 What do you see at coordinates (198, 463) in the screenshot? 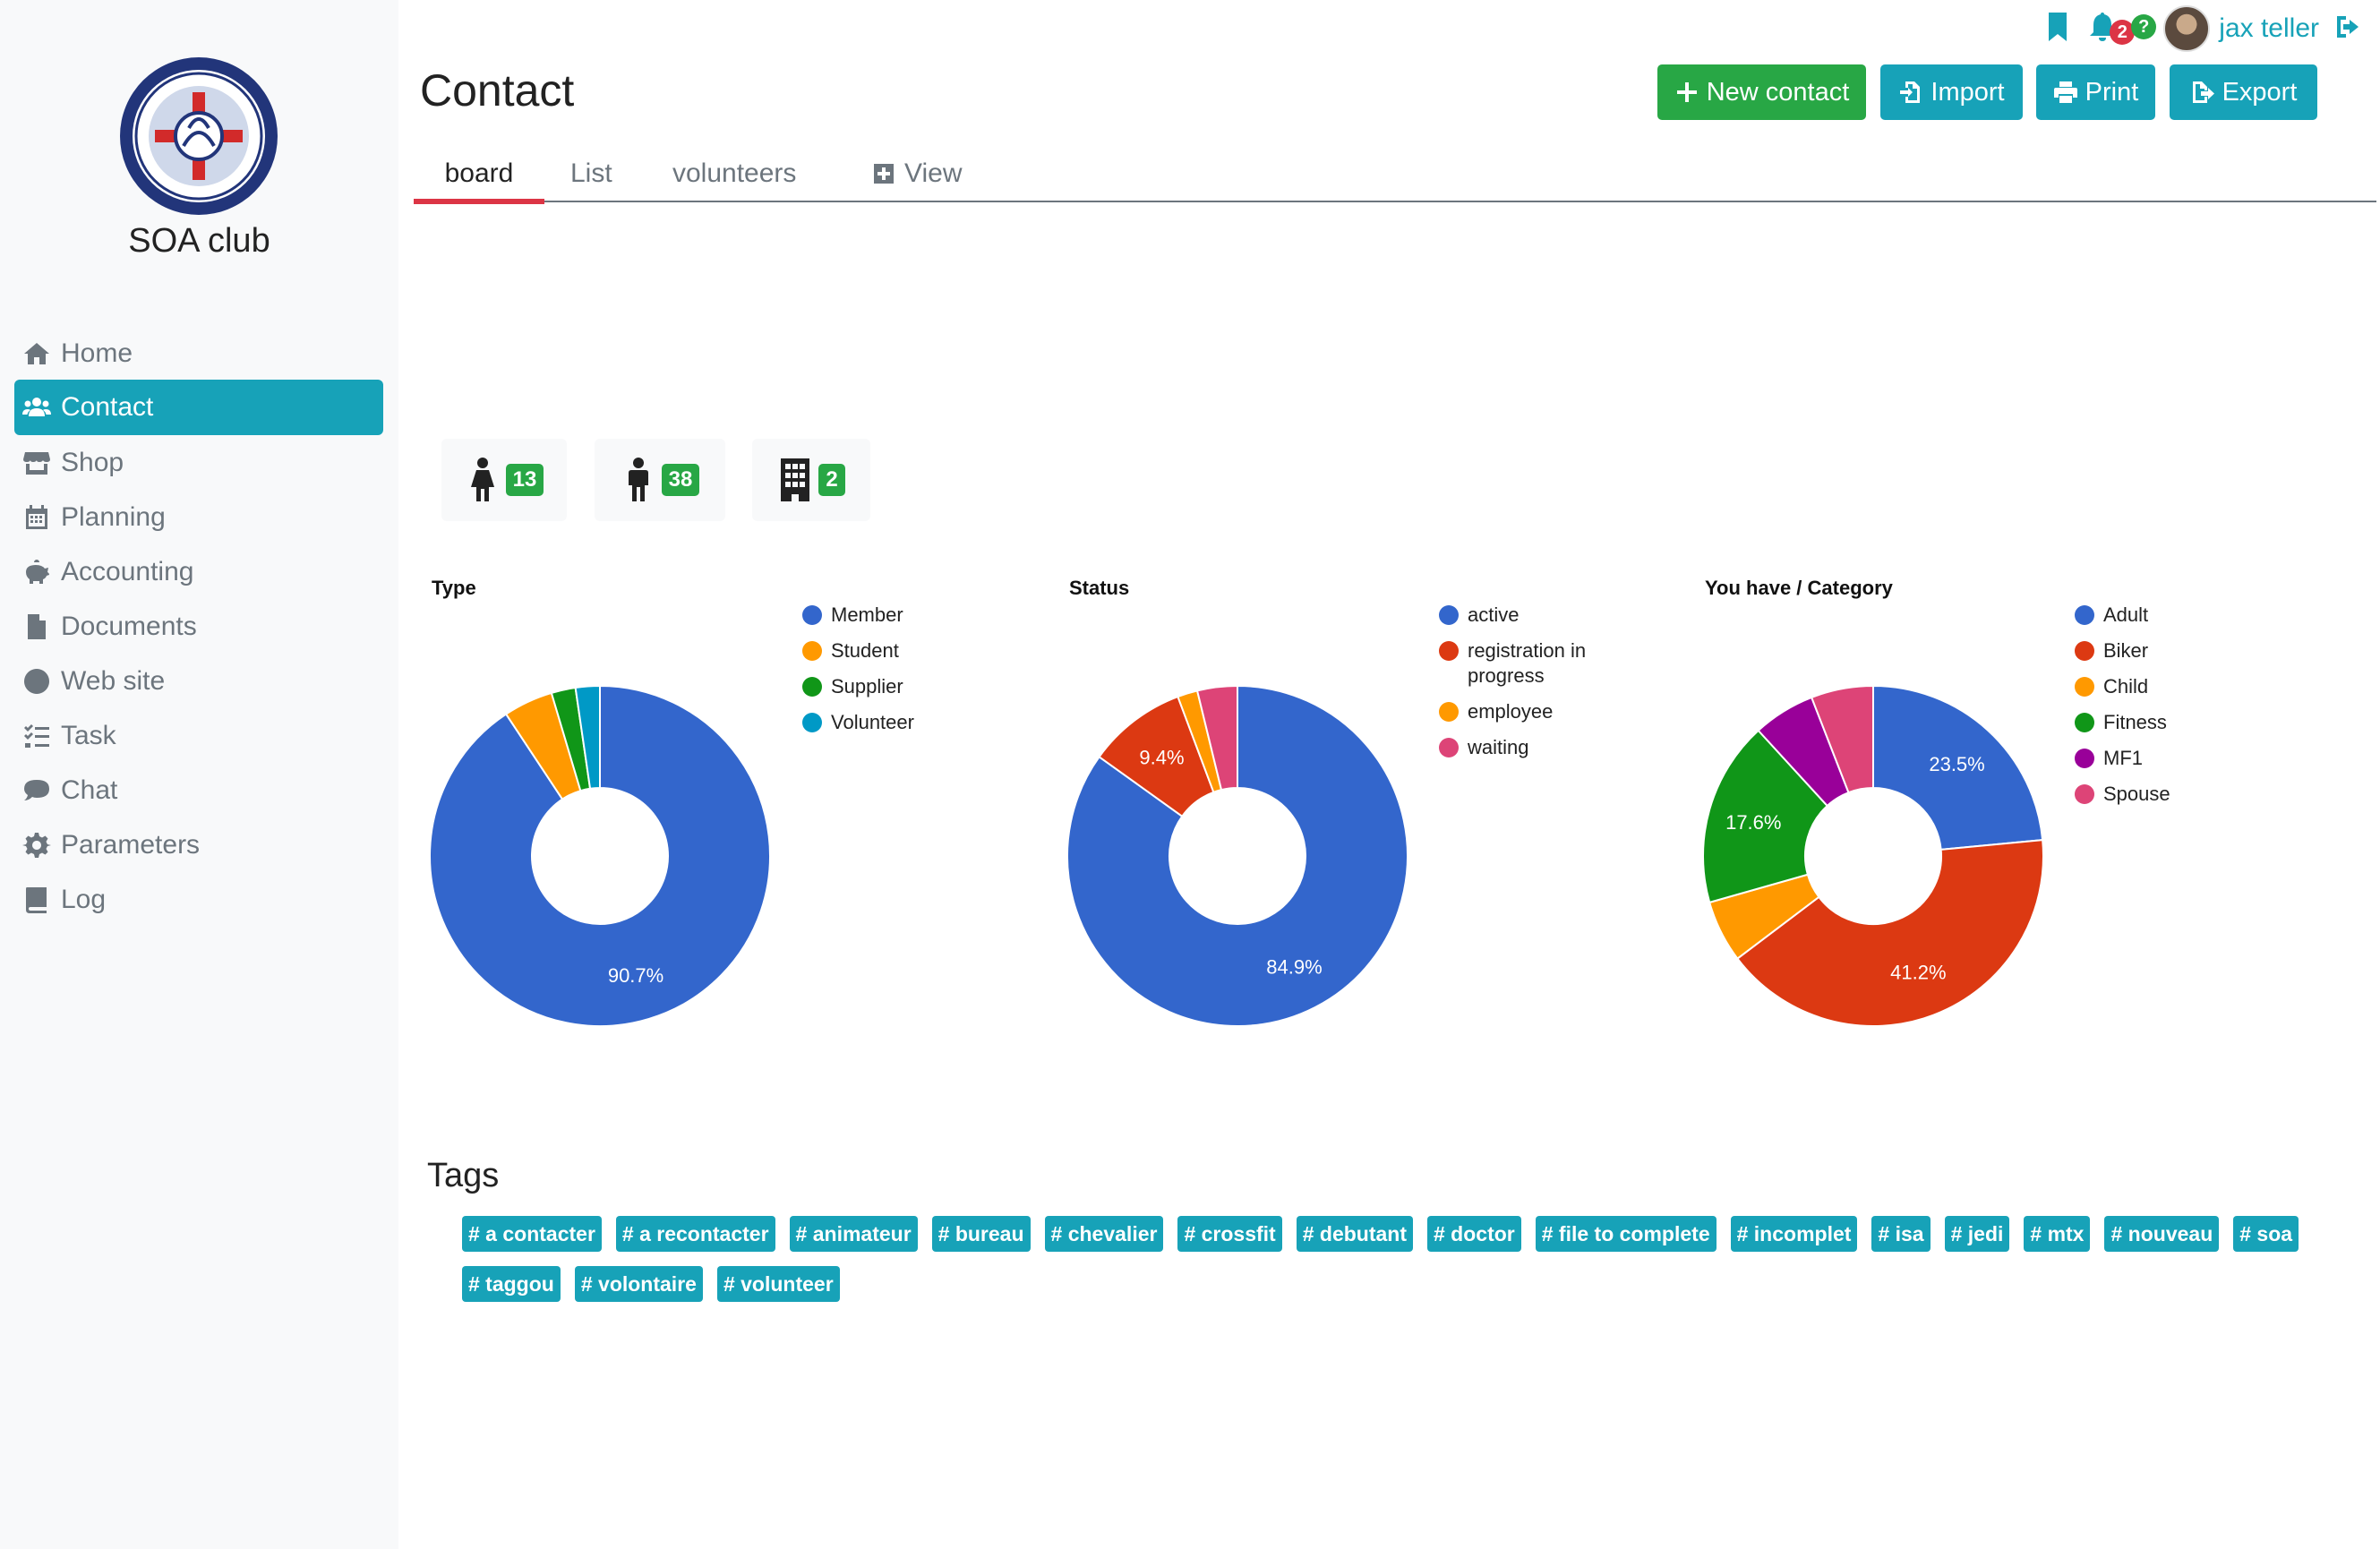
I see `sidebar-item-shop: Shop` at bounding box center [198, 463].